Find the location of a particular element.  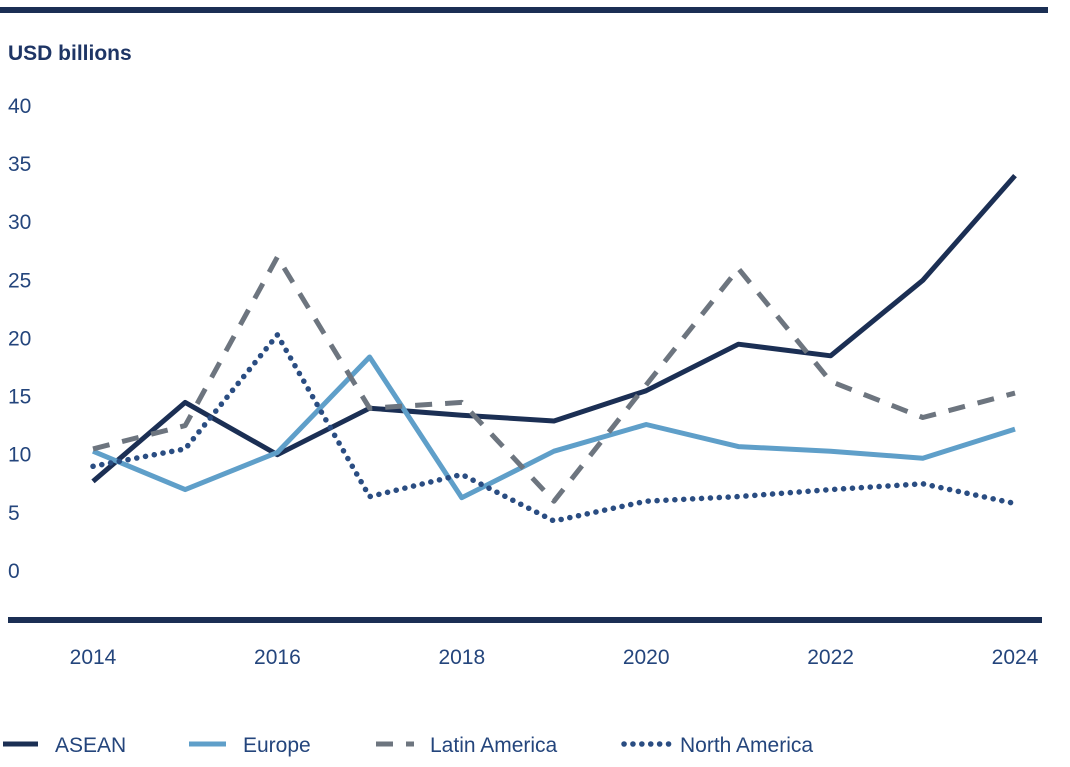

y-axis-labels: 0 5 10 15 20 25 30 35 40 is located at coordinates (19, 339).